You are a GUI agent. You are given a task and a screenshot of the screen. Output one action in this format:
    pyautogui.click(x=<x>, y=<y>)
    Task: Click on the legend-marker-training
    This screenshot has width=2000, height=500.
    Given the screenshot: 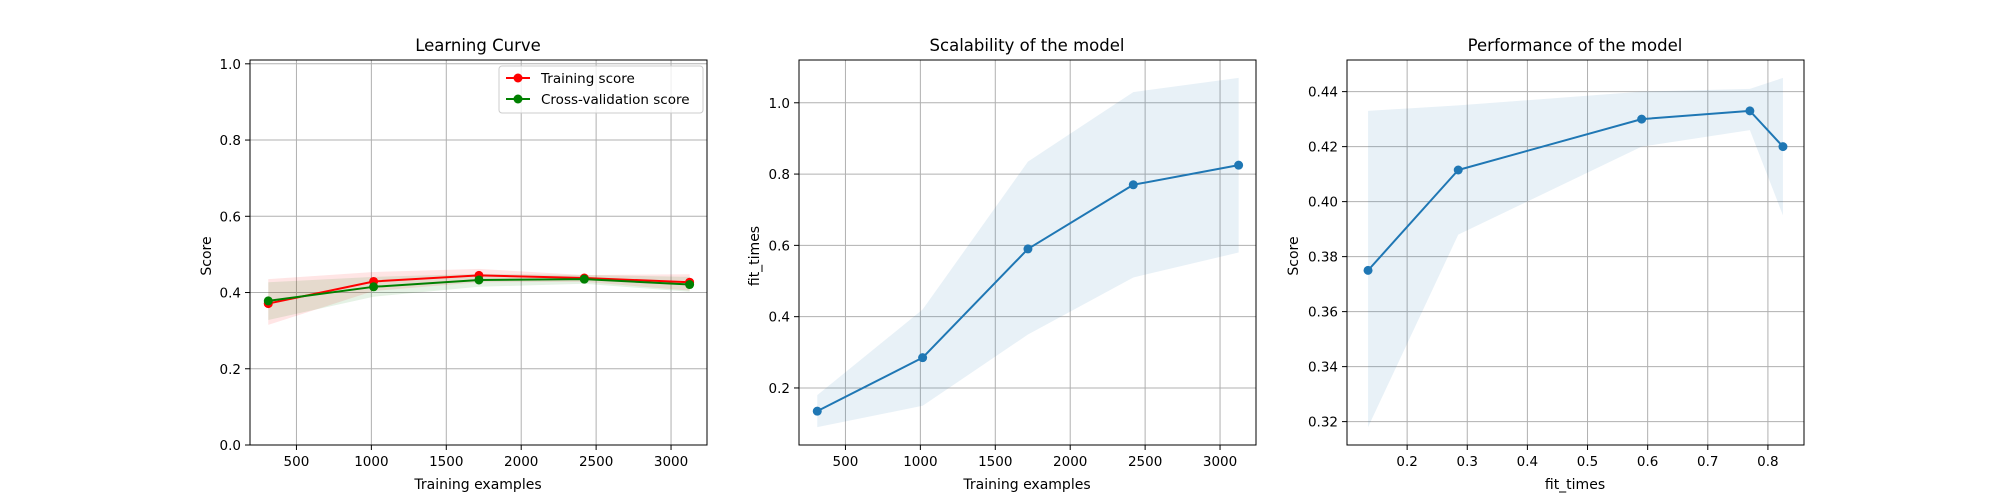 What is the action you would take?
    pyautogui.click(x=518, y=78)
    